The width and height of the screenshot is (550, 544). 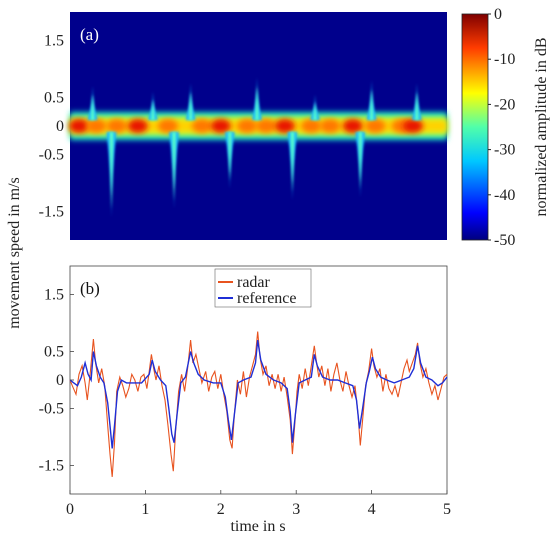 I want to click on colorbar-gradient, so click(x=475, y=127).